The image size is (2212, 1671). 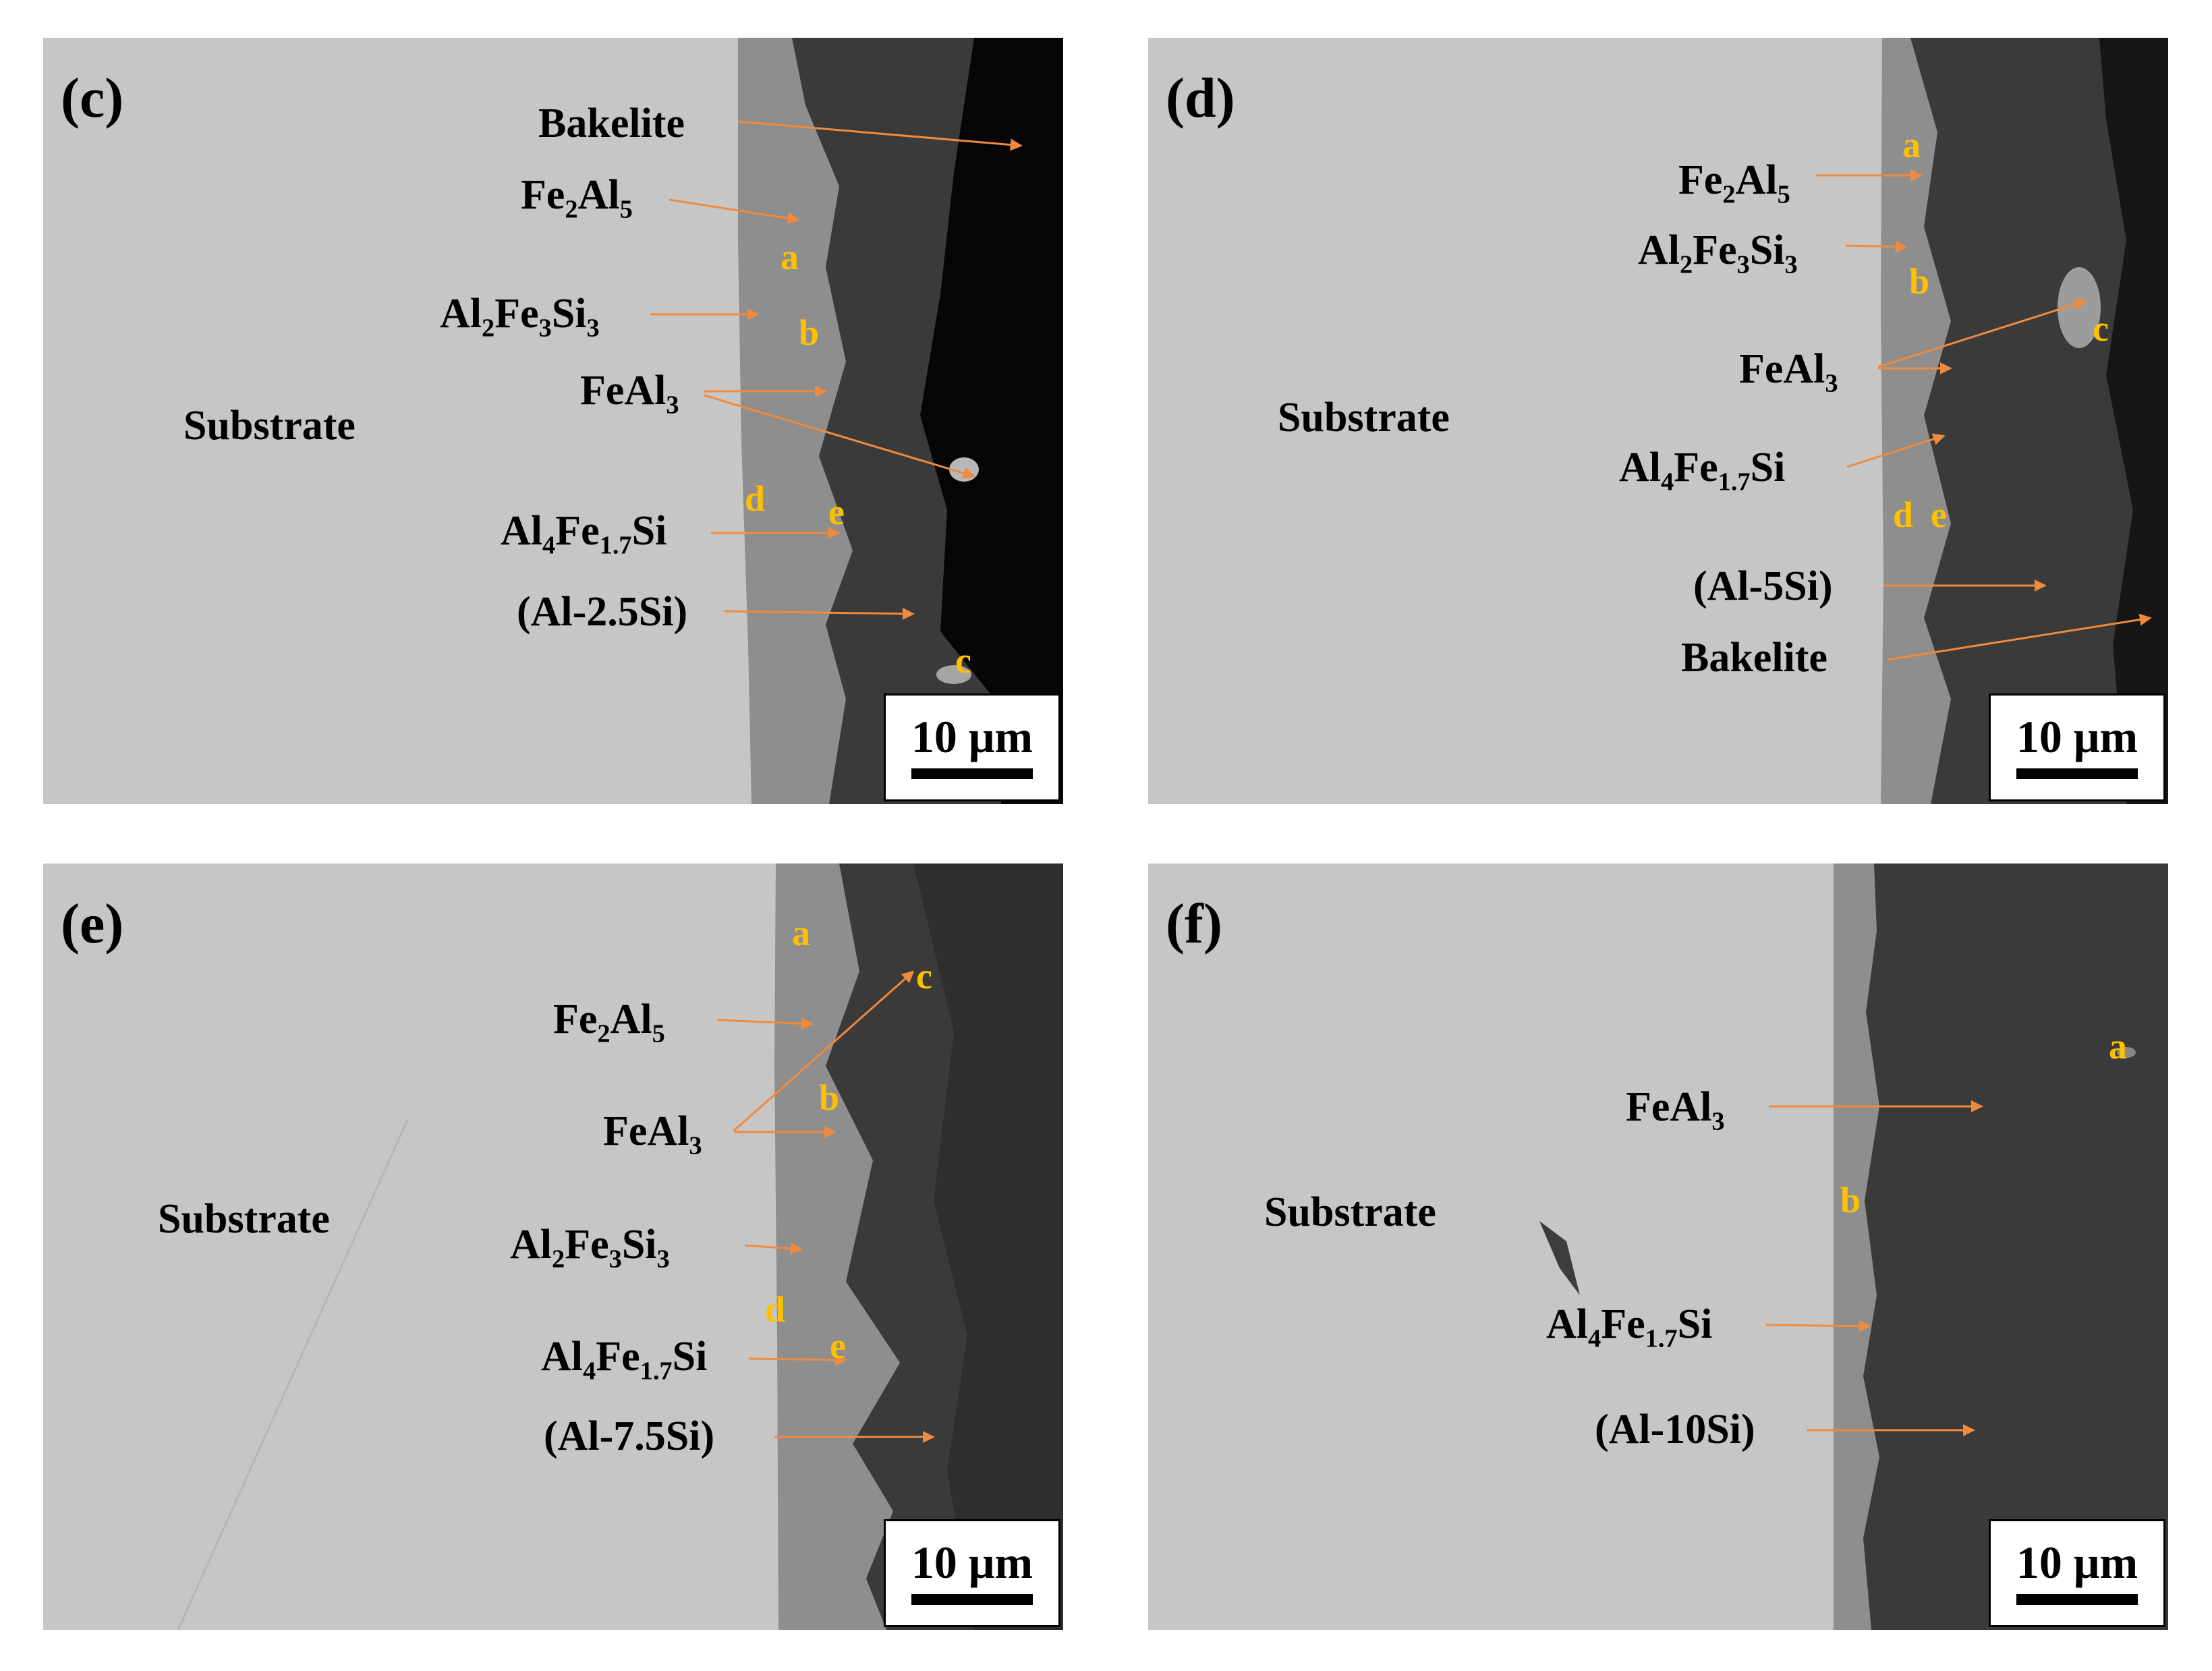 What do you see at coordinates (972, 1562) in the screenshot?
I see `scale-bar-text-e: 10 μm` at bounding box center [972, 1562].